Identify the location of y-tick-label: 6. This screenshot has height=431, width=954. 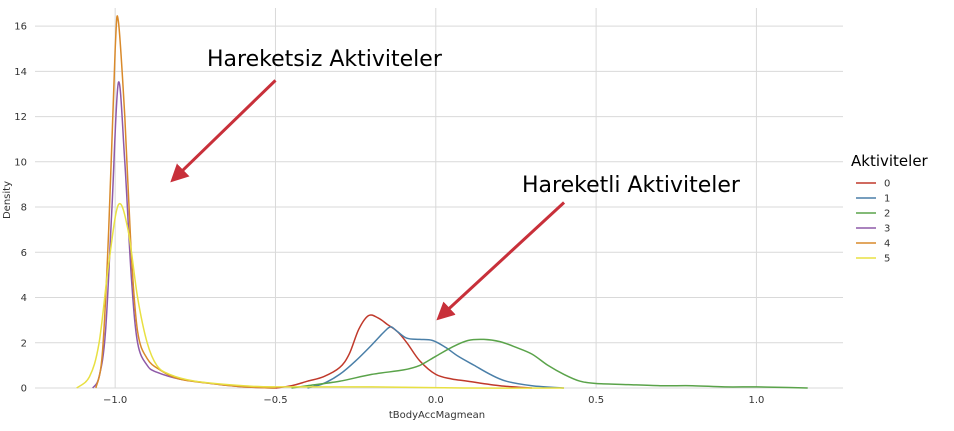
(24, 253).